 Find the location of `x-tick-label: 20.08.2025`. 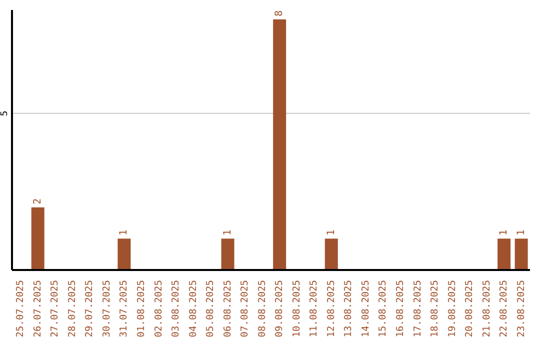

x-tick-label: 20.08.2025 is located at coordinates (470, 309).